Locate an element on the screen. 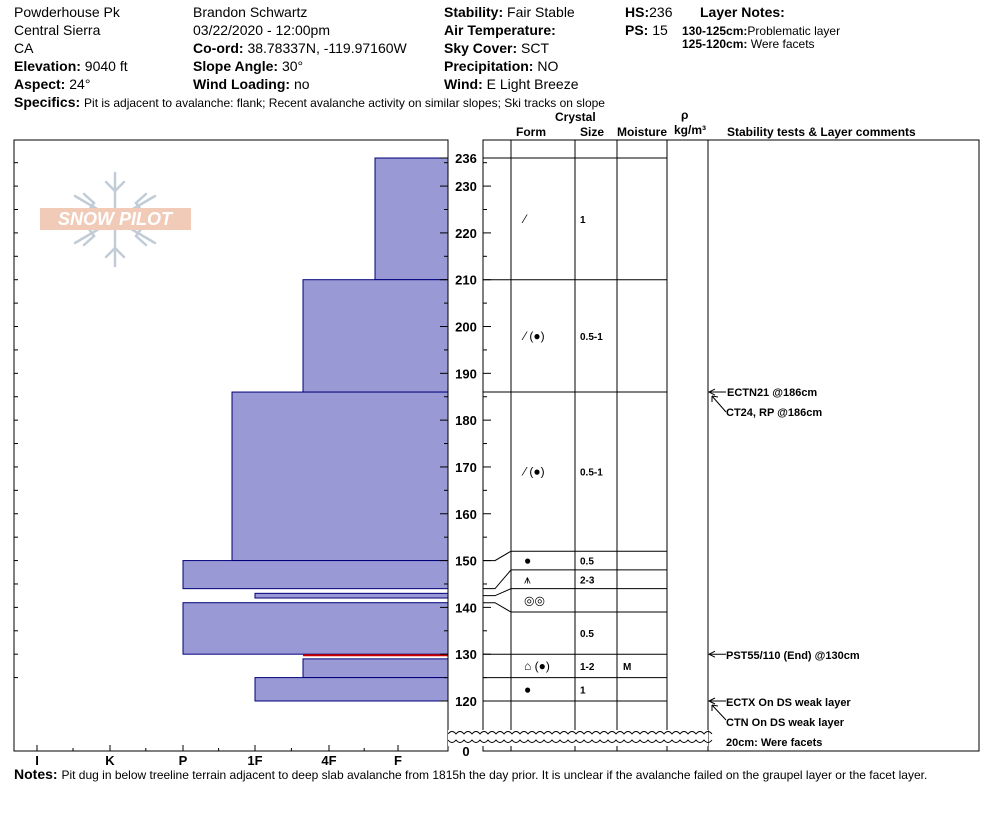  crystal-form-symbol: ◎◎ is located at coordinates (534, 600).